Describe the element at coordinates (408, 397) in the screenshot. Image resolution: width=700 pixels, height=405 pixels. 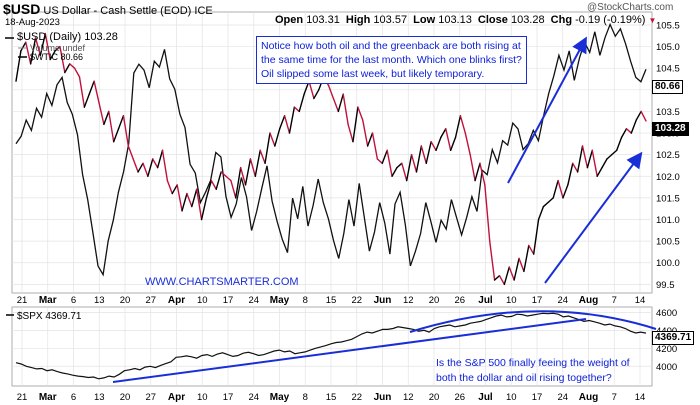
I see `spx-x-tick-label: 12` at that location.